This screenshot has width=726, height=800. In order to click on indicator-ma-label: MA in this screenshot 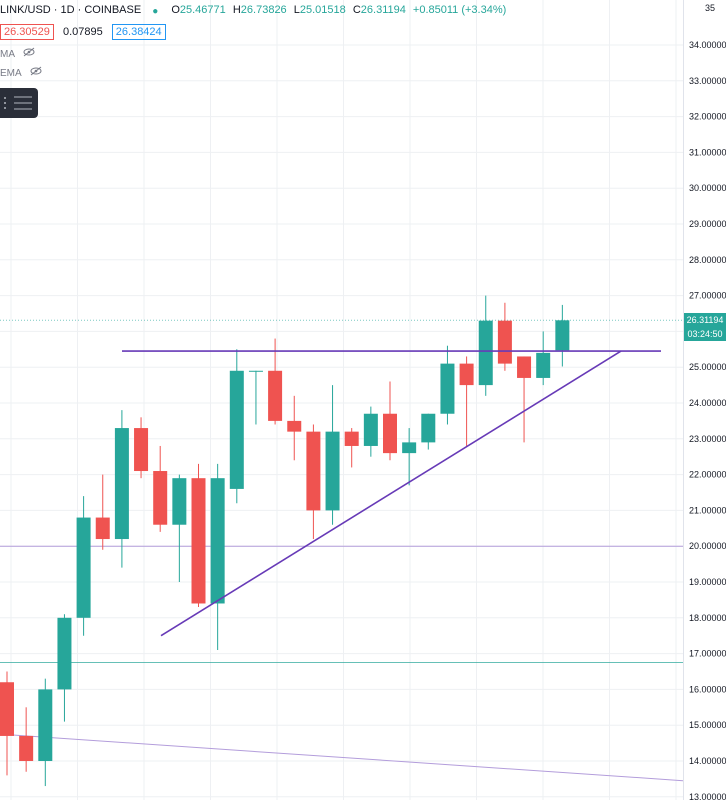, I will do `click(7, 54)`.